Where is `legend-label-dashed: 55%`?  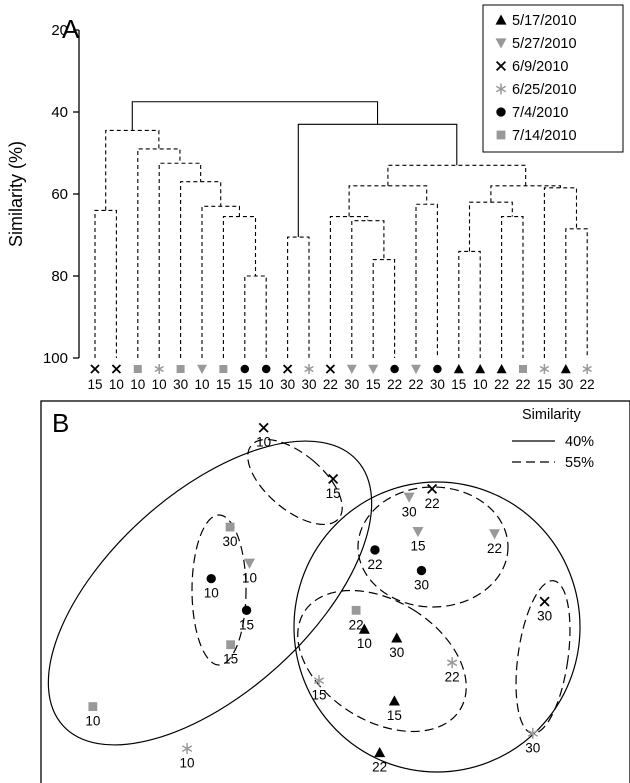 legend-label-dashed: 55% is located at coordinates (579, 463).